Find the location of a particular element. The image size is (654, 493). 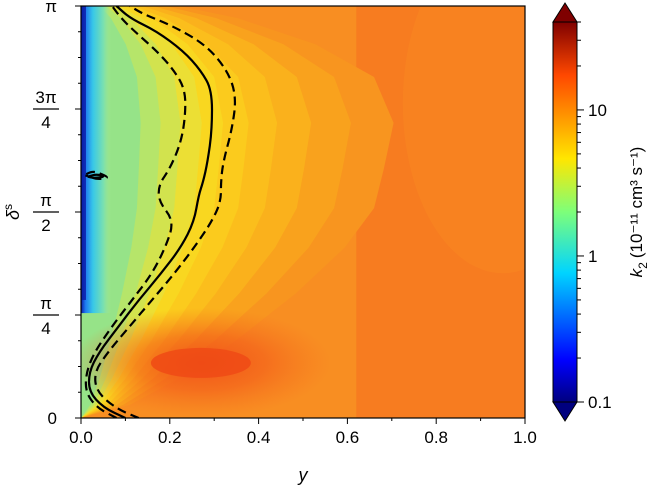

y-axis-label-symbol: δ is located at coordinates (13, 214).